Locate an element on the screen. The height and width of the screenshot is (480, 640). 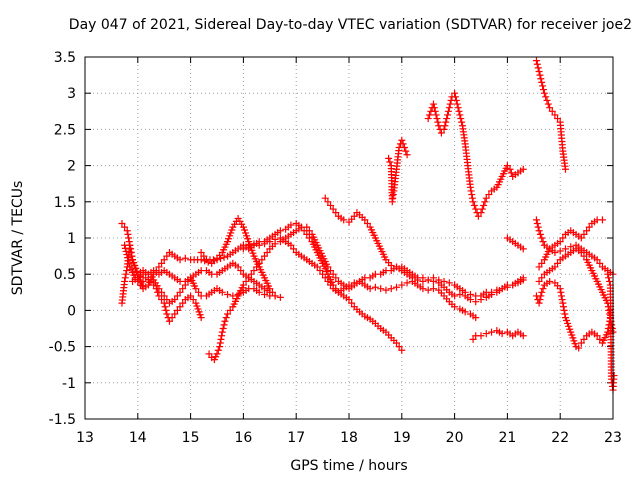
x-tick-label: 20 is located at coordinates (455, 438).